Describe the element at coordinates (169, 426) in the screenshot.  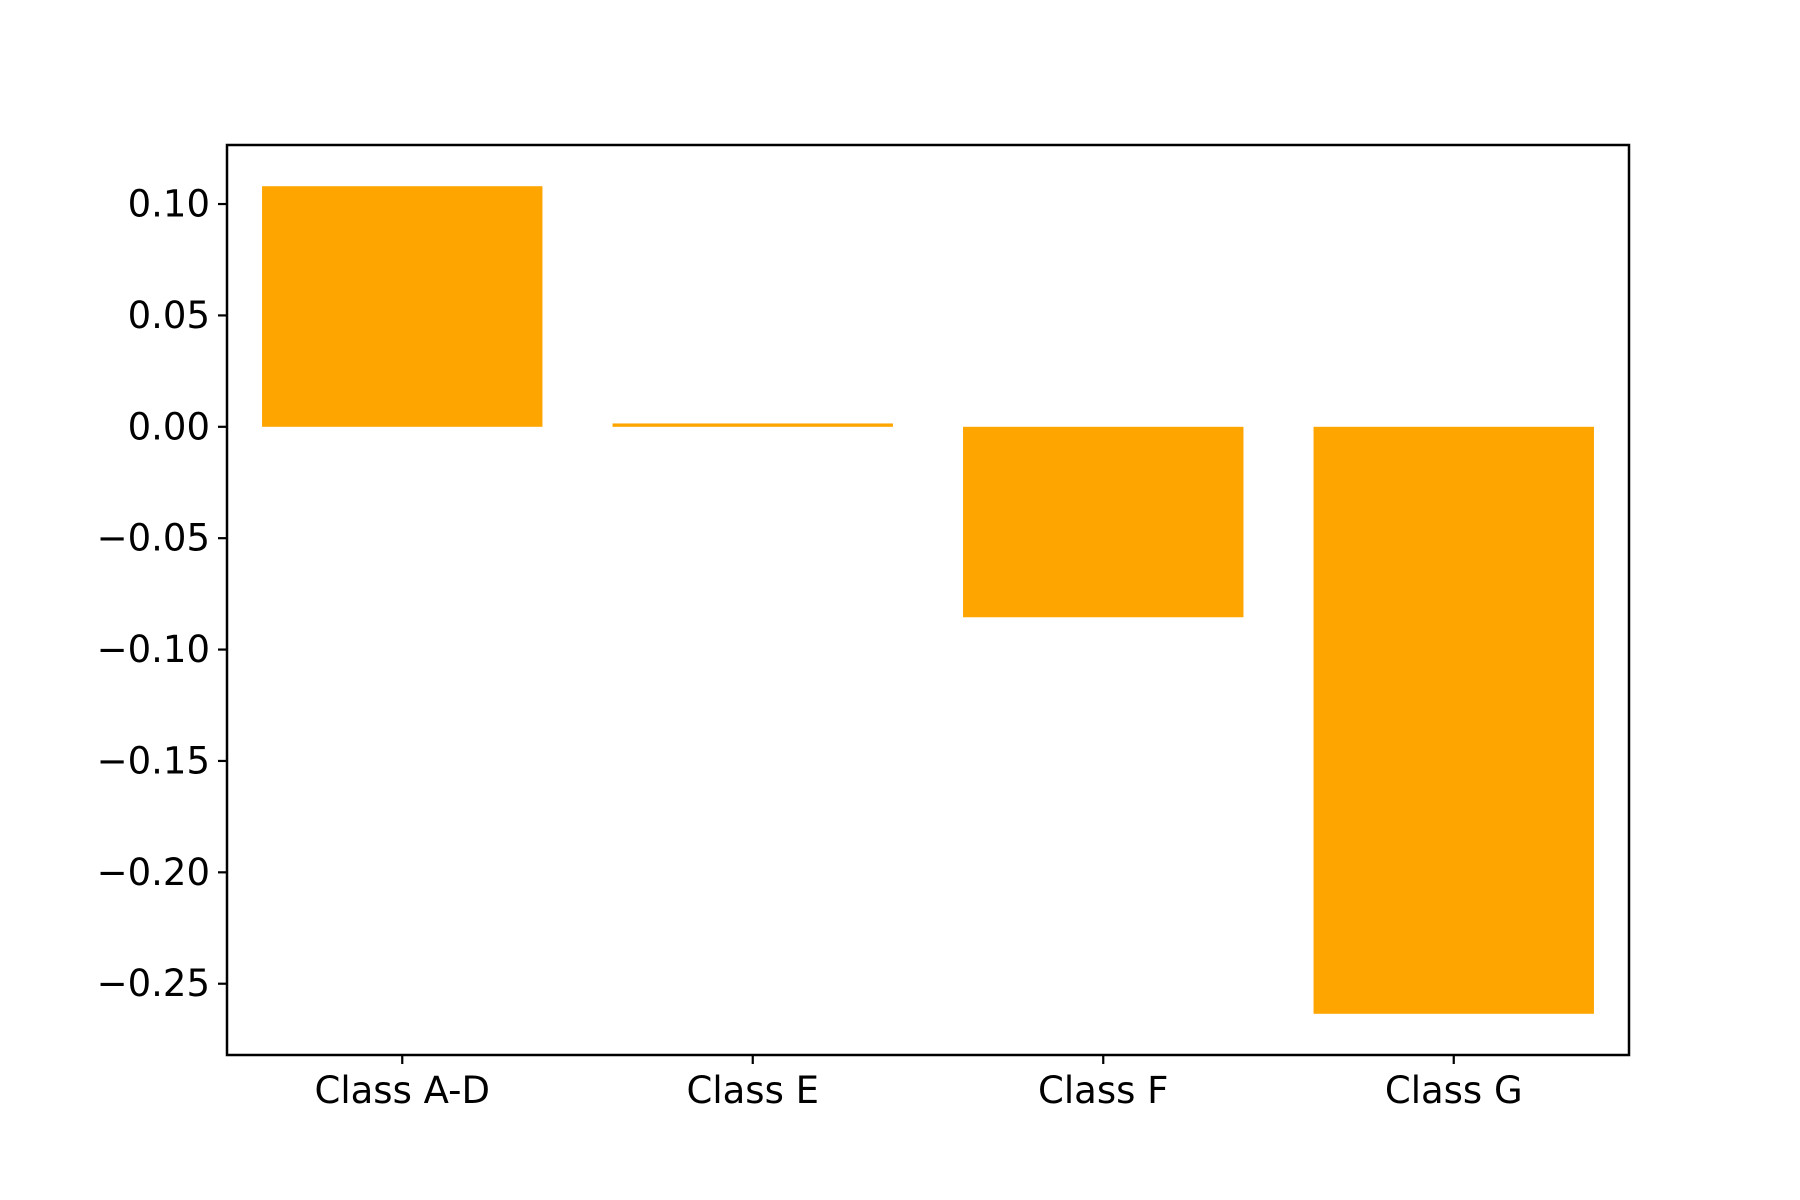
I see `y-tick-label: 0.00` at that location.